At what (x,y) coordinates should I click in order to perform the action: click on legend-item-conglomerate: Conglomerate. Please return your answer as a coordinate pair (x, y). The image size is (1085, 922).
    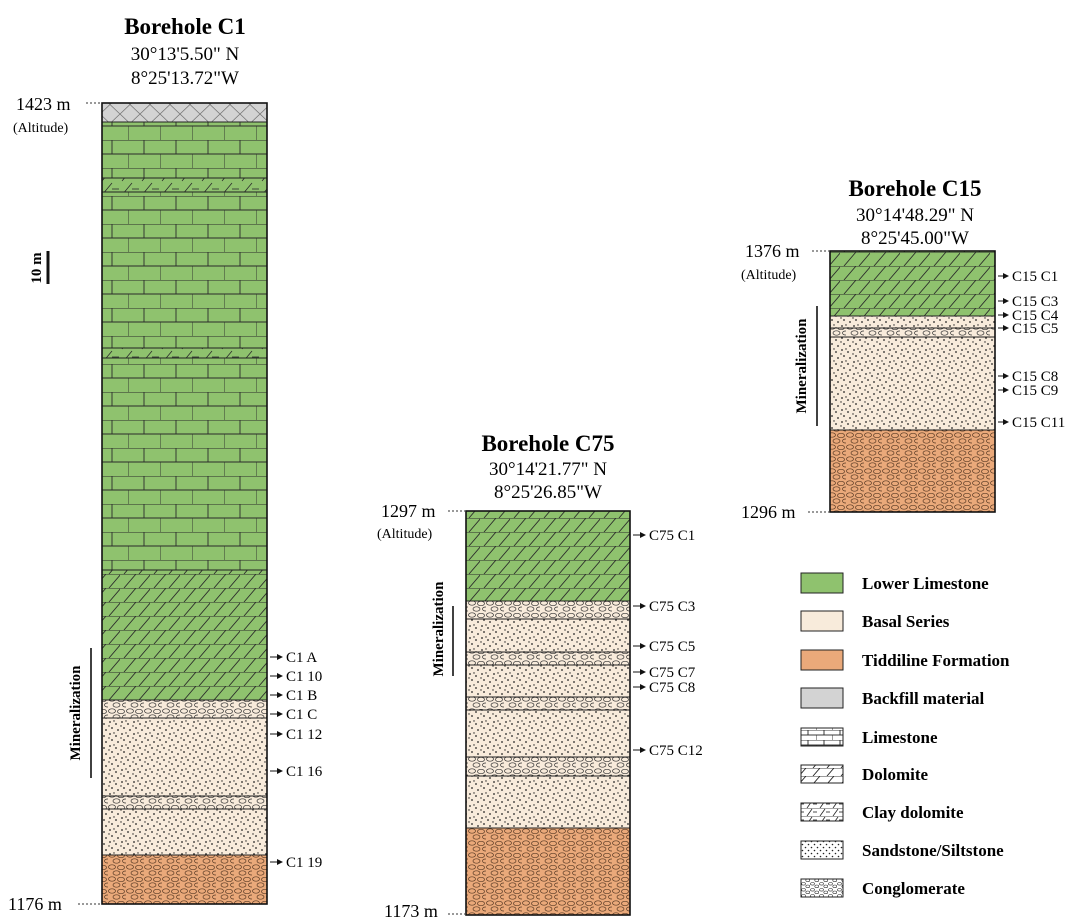
    Looking at the image, I should click on (882, 888).